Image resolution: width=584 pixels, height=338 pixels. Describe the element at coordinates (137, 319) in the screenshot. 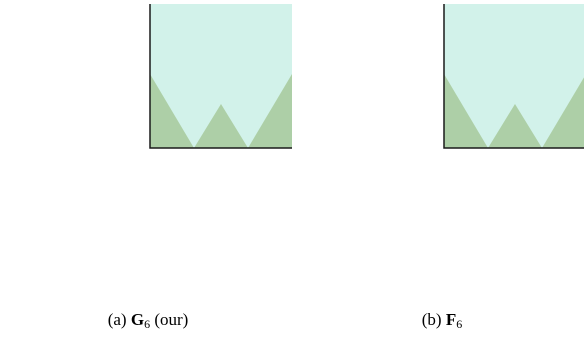

I see `caption-a-symbol: G` at that location.